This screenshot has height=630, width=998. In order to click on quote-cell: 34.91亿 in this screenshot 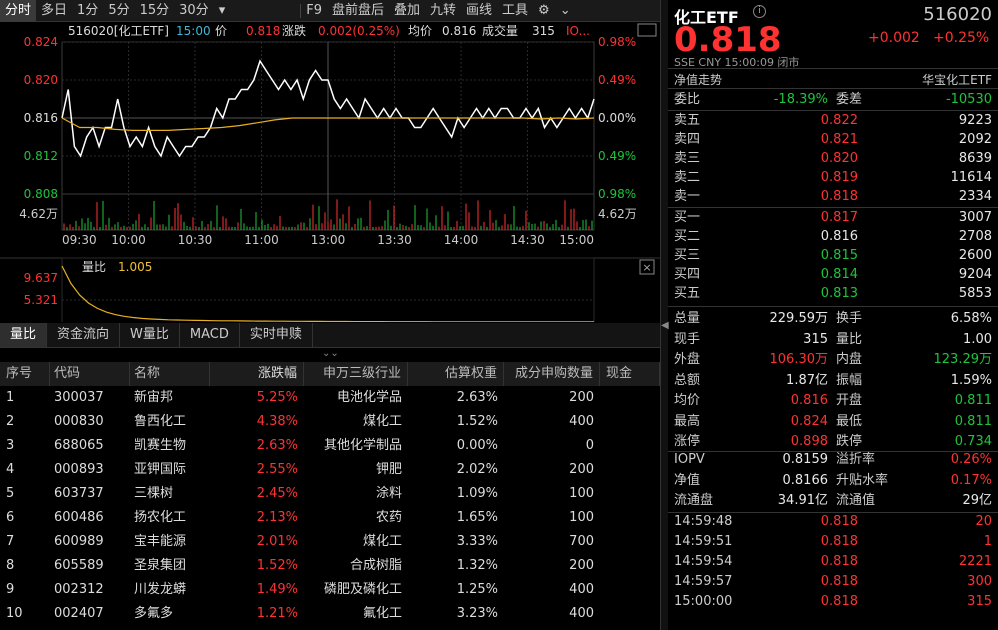, I will do `click(802, 500)`.